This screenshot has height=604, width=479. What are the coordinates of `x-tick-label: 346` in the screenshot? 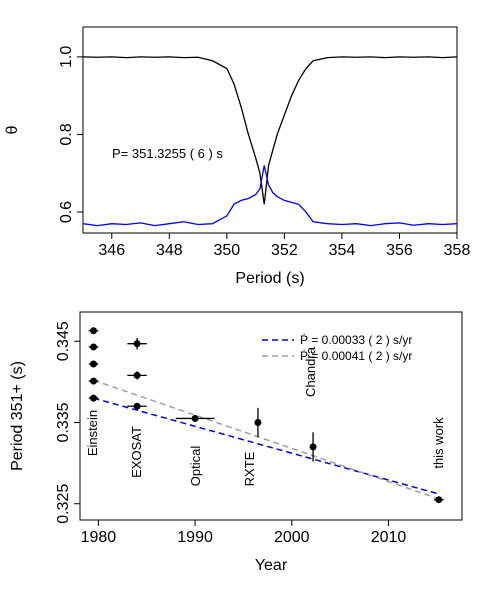 It's located at (111, 250).